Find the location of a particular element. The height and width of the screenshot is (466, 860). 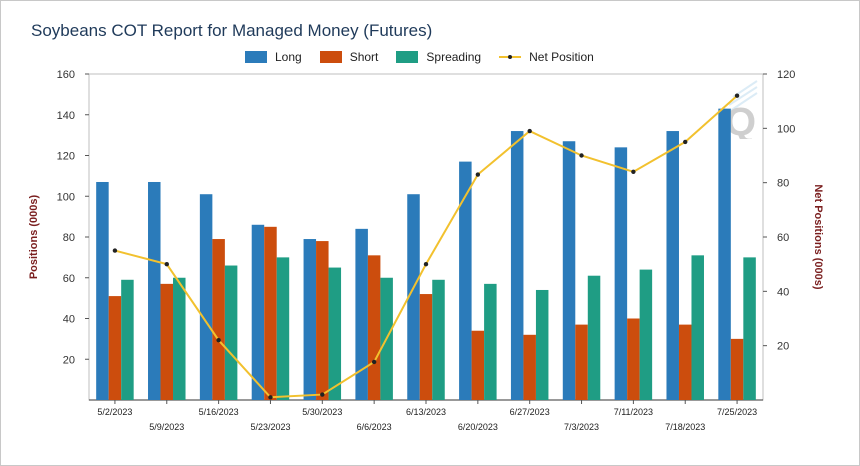

legend-swatch-net-position is located at coordinates (510, 57).